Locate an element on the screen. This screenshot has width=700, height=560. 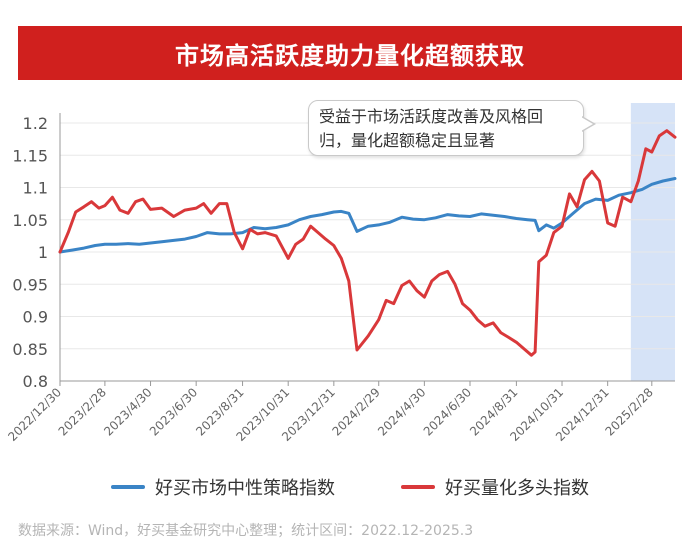
legend-swatch-neutral is located at coordinates (128, 487).